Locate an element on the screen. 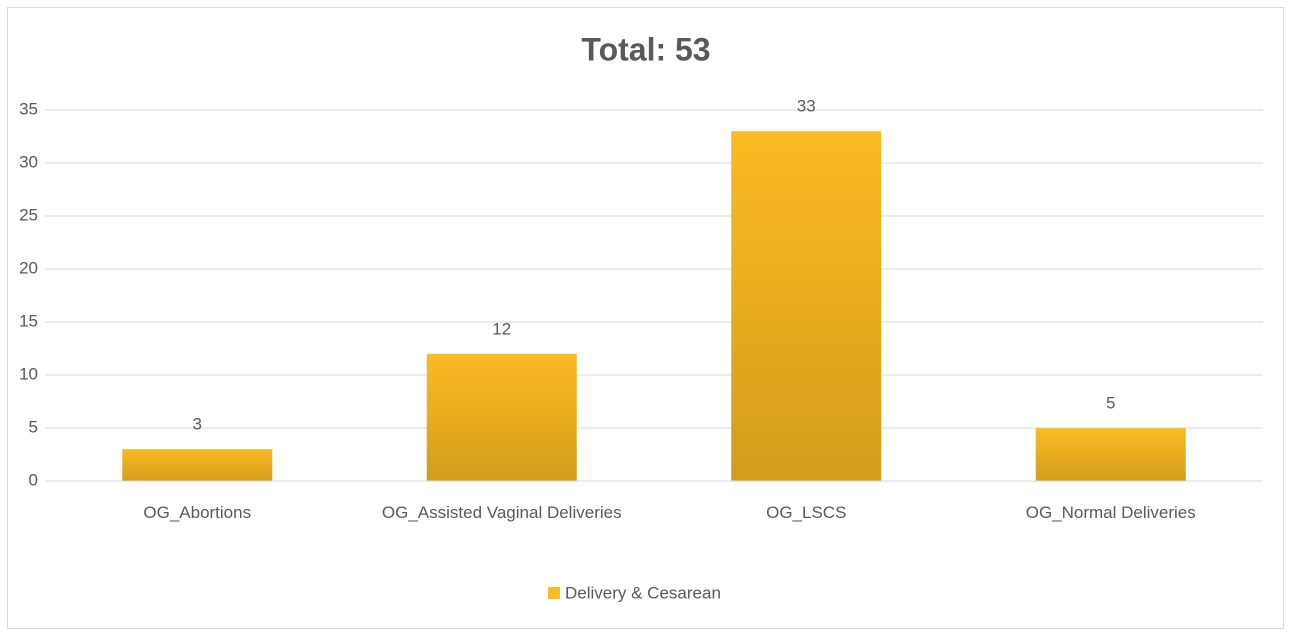 This screenshot has width=1292, height=637. legend: Delivery & Cesarean is located at coordinates (634, 592).